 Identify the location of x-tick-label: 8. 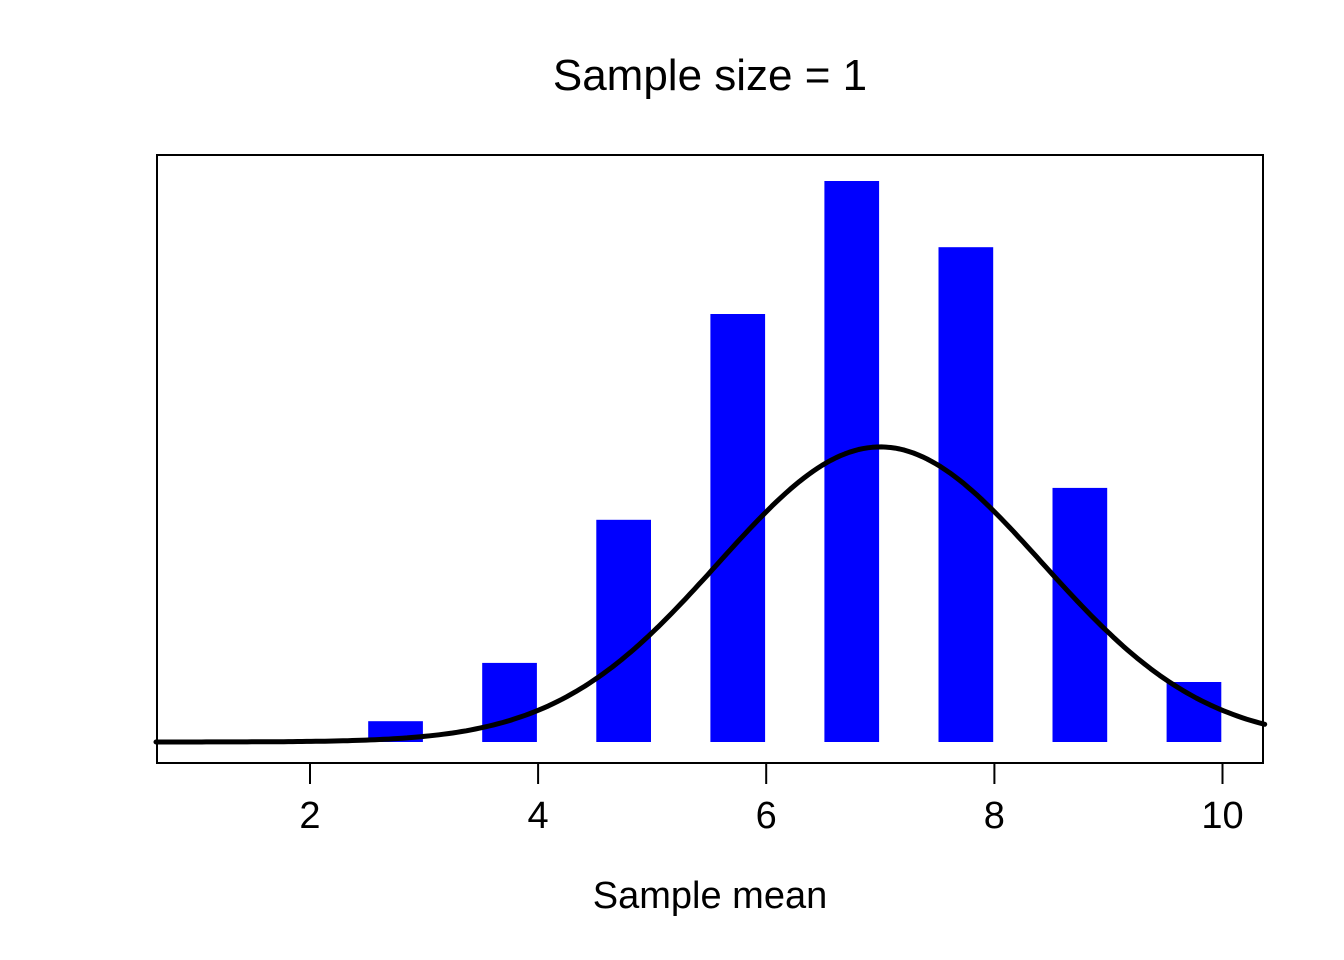
(994, 816).